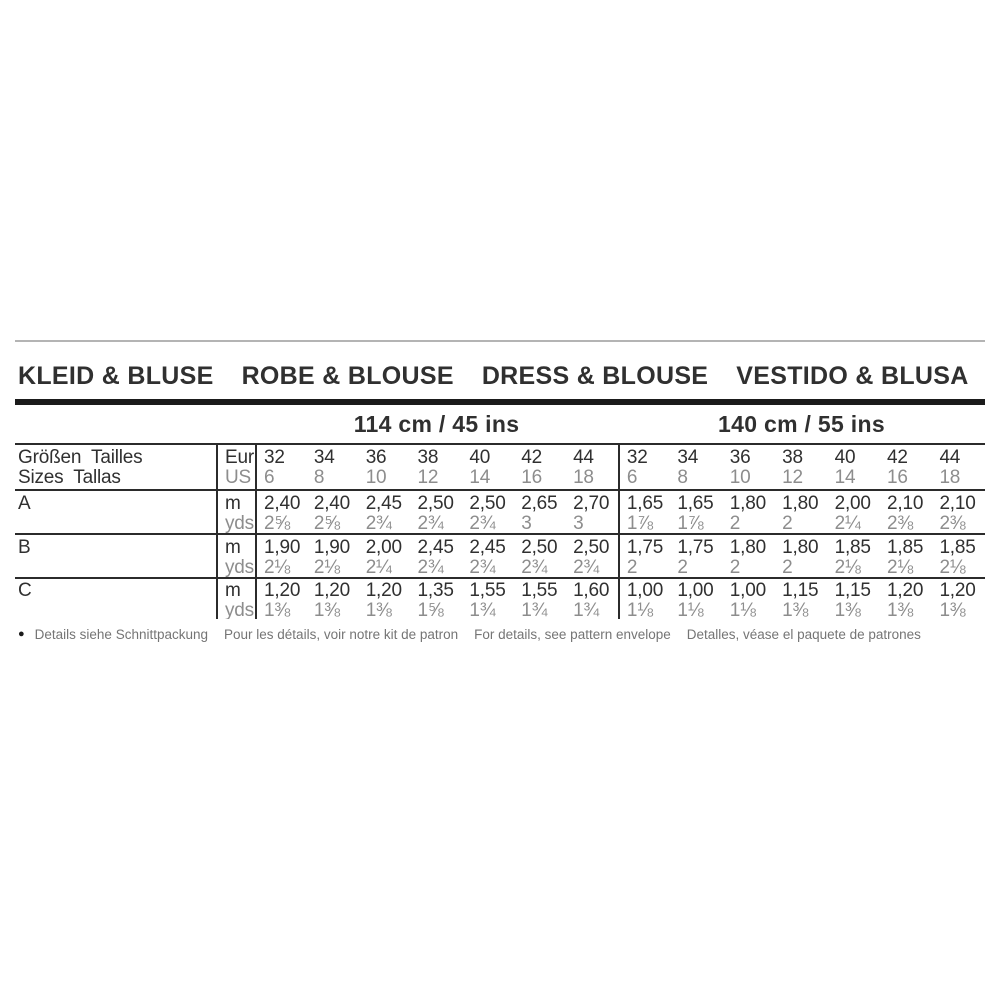  I want to click on value-cell: 2,65 3, so click(540, 512).